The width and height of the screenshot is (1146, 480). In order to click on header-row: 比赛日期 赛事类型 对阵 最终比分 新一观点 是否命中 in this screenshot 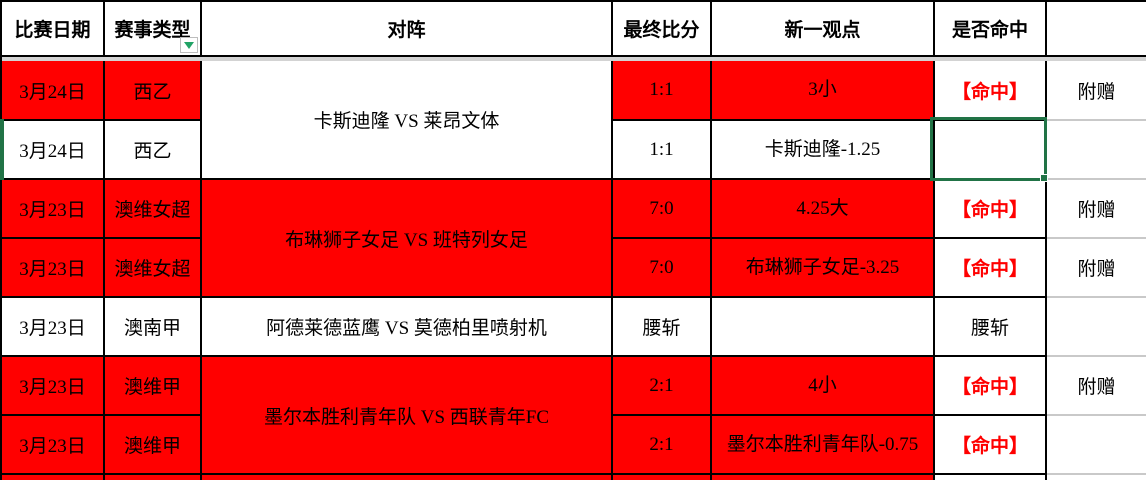, I will do `click(573, 29)`.